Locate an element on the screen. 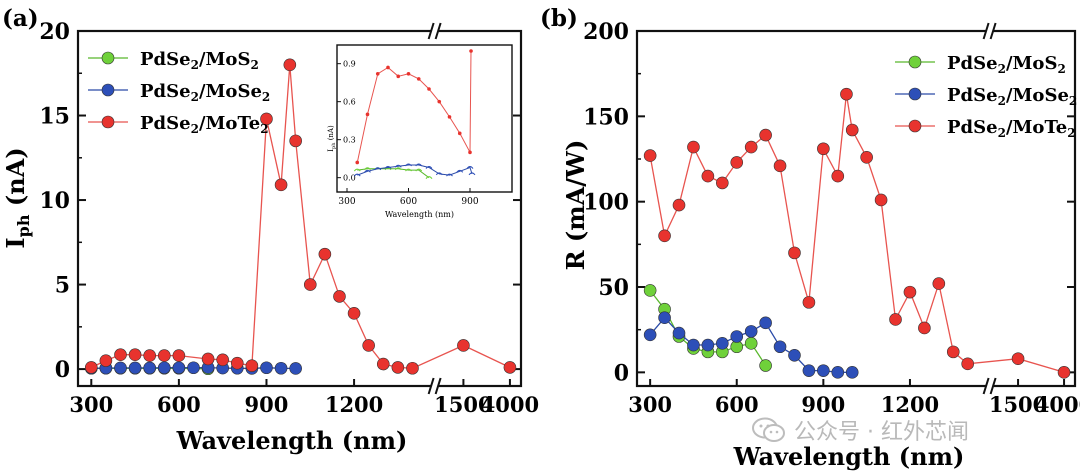 The height and width of the screenshot is (475, 1080). watermark: 公众号 · 红外芯闻 is located at coordinates (860, 430).